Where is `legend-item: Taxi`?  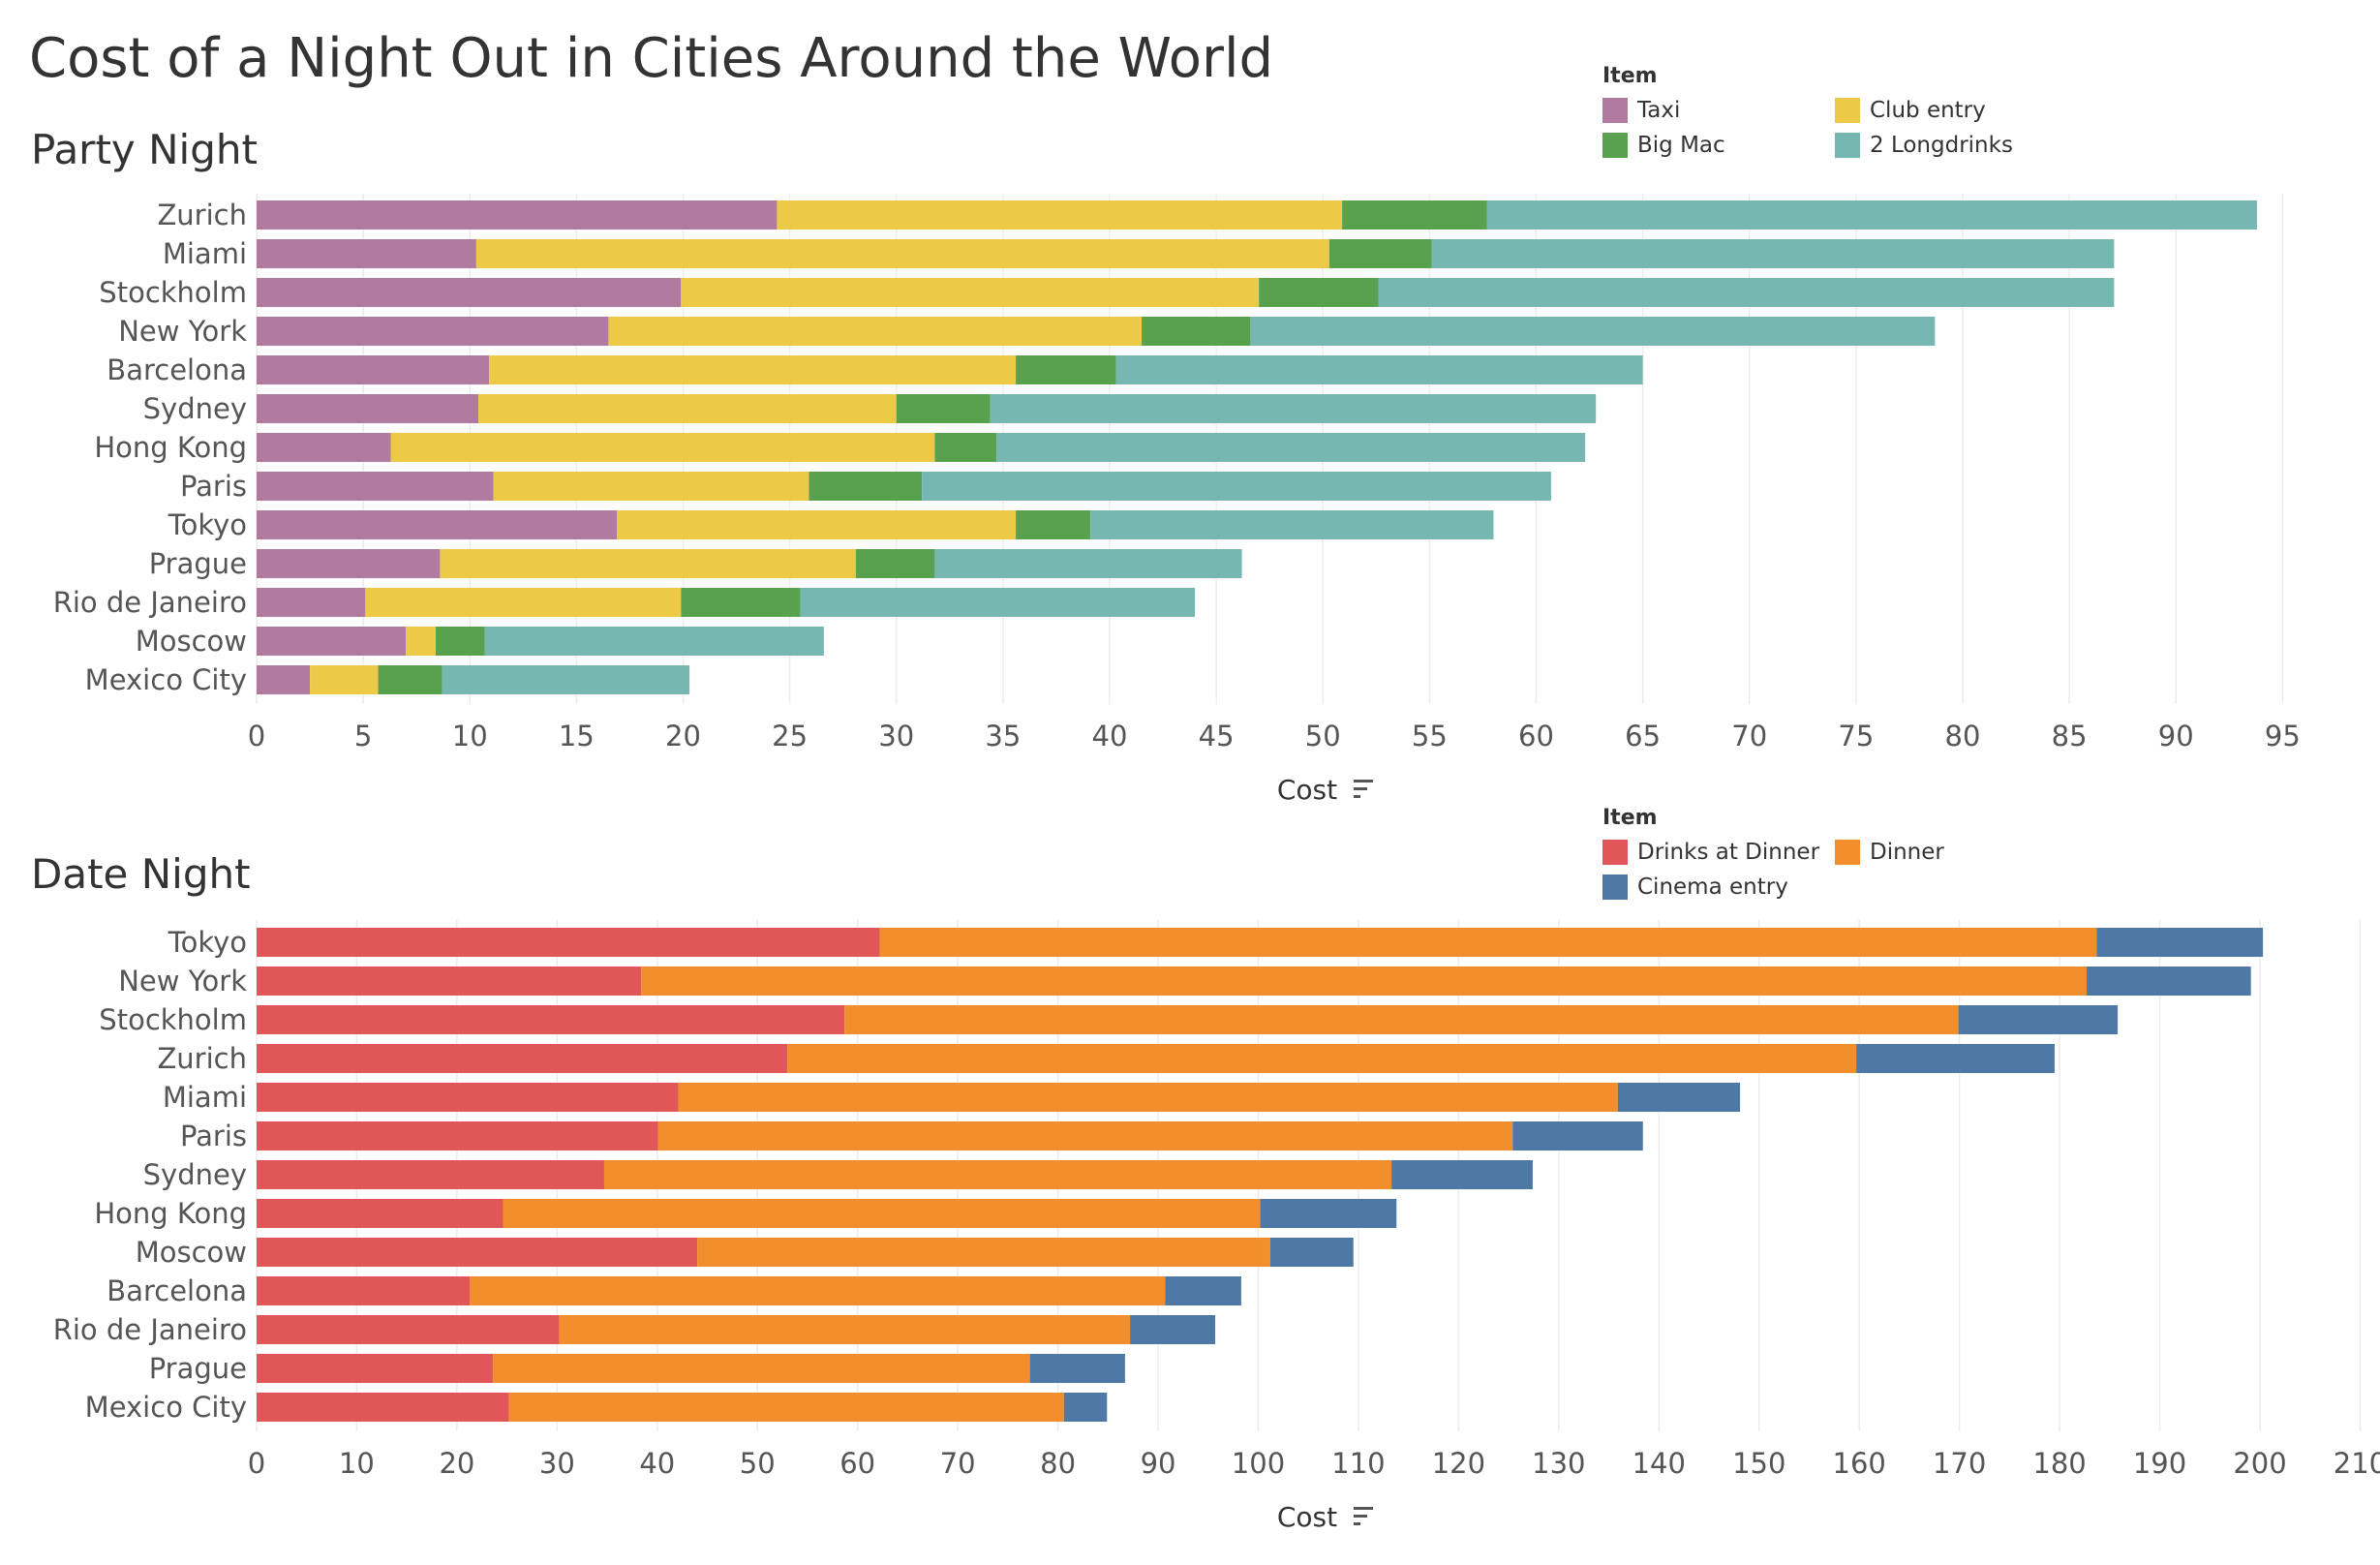 legend-item: Taxi is located at coordinates (1719, 110).